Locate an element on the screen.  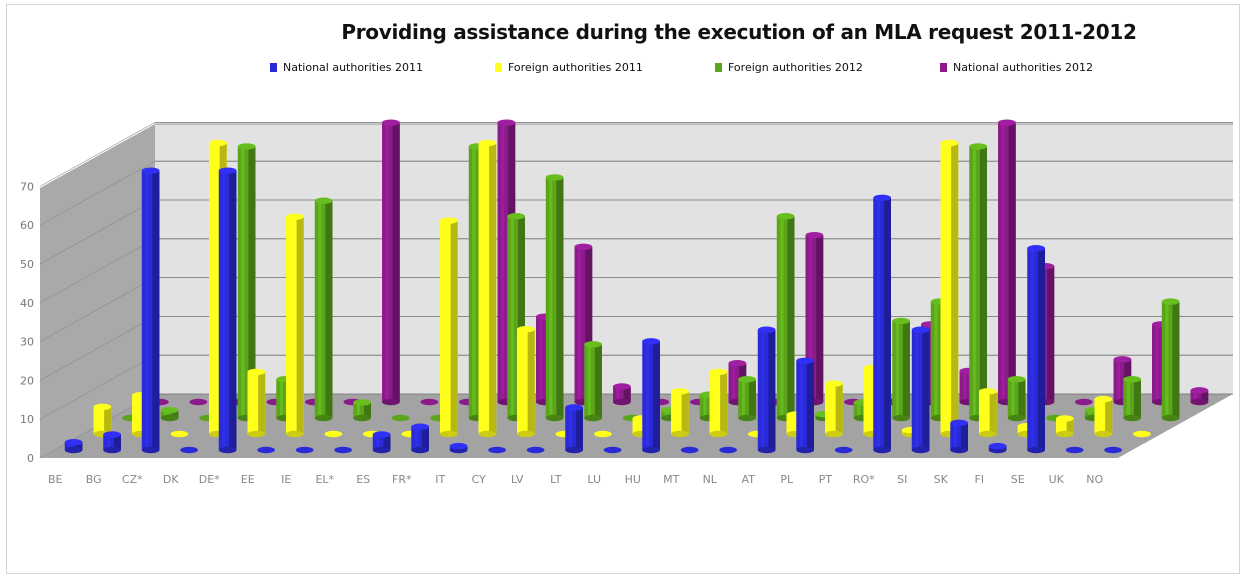
x-tick-label: NL is located at coordinates (710, 479).